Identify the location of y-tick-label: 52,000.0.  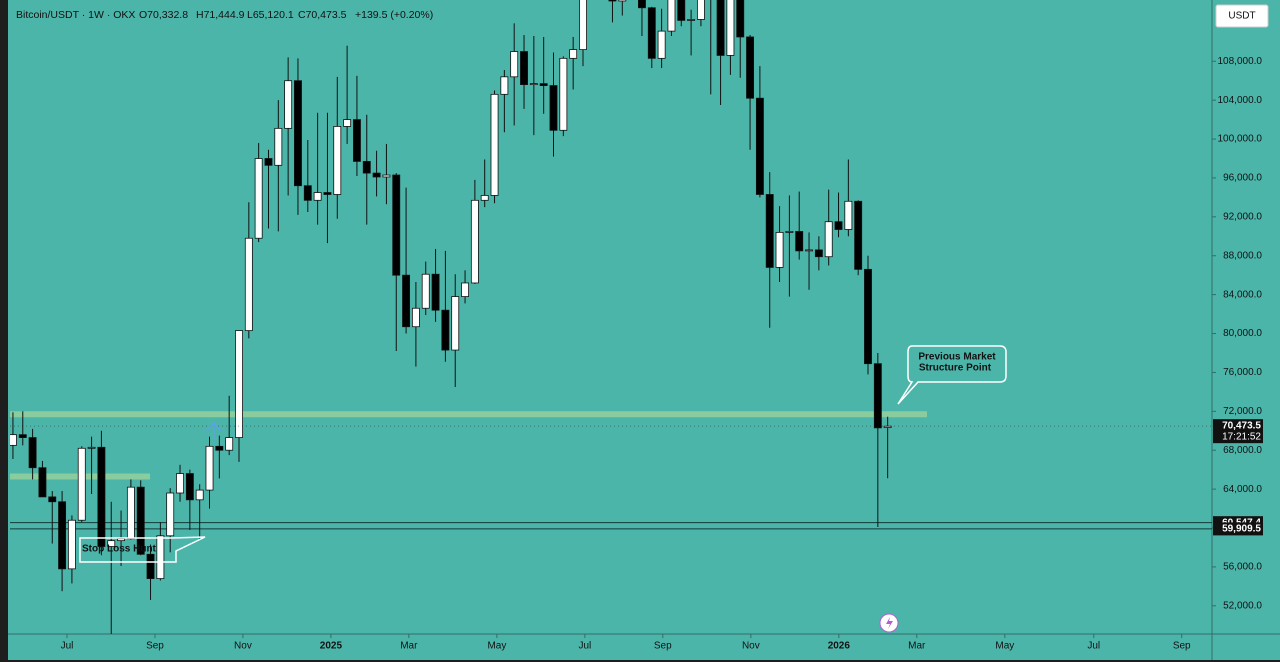
(1242, 605).